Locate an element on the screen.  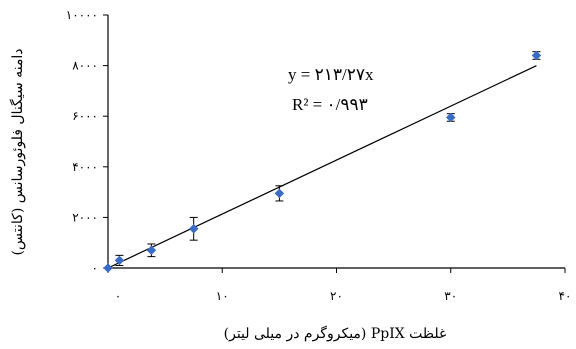
y-tick-label: ۰ is located at coordinates (95, 268).